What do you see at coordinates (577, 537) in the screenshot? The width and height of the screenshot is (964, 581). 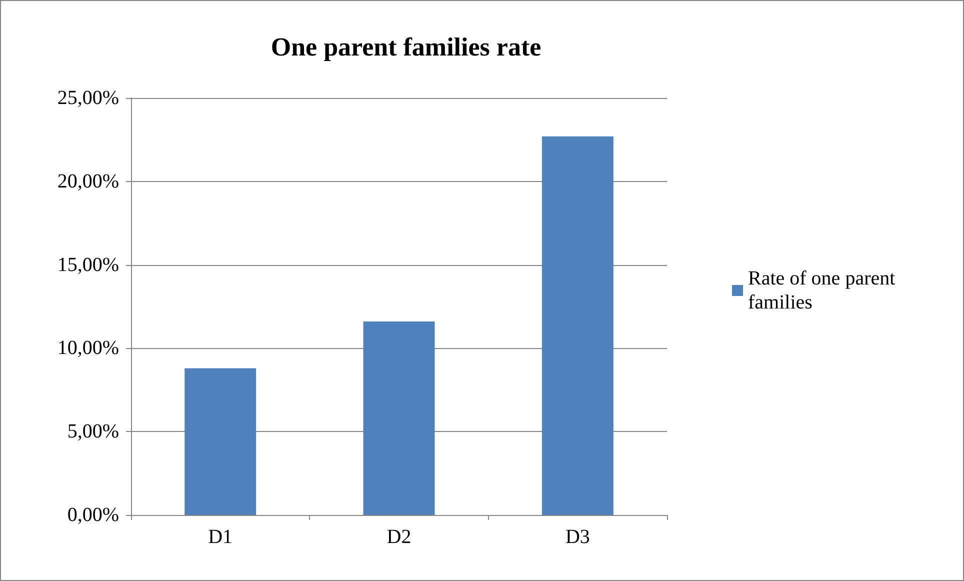 I see `x-tick-label: D3` at bounding box center [577, 537].